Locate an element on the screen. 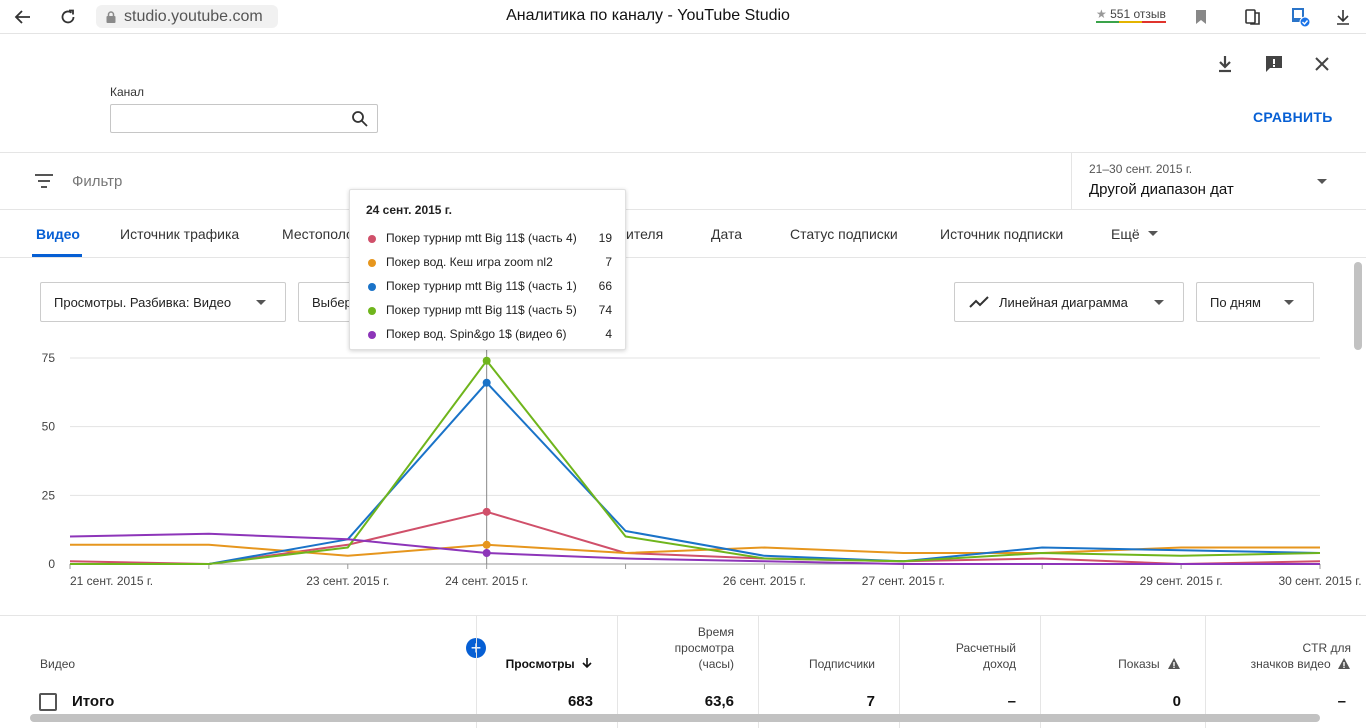  tooltip-series-value: 74 is located at coordinates (605, 310).